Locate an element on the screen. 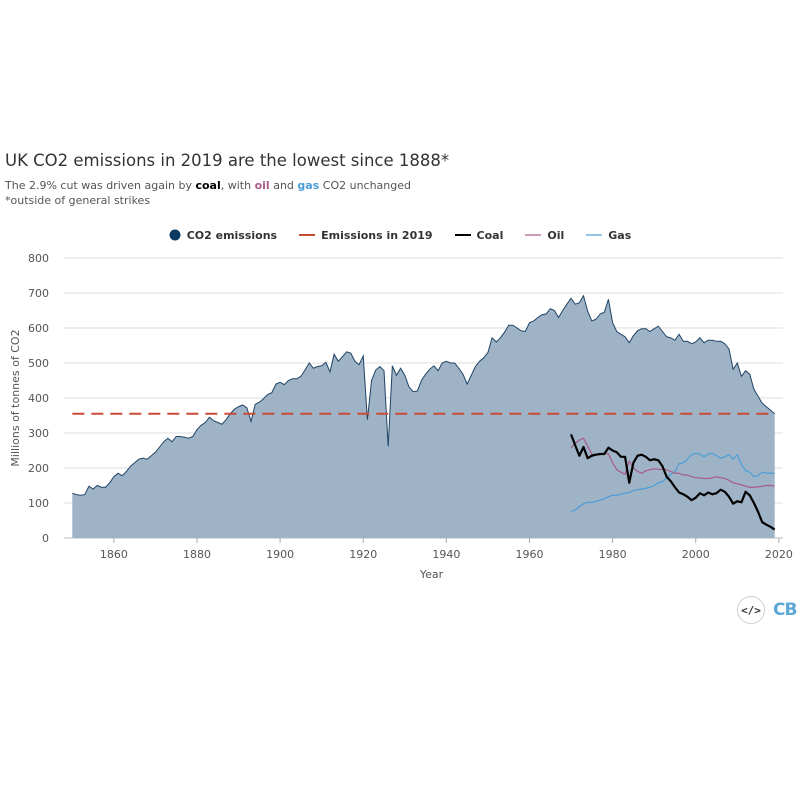 The height and width of the screenshot is (800, 800). y-tick-label: 800 is located at coordinates (38, 258).